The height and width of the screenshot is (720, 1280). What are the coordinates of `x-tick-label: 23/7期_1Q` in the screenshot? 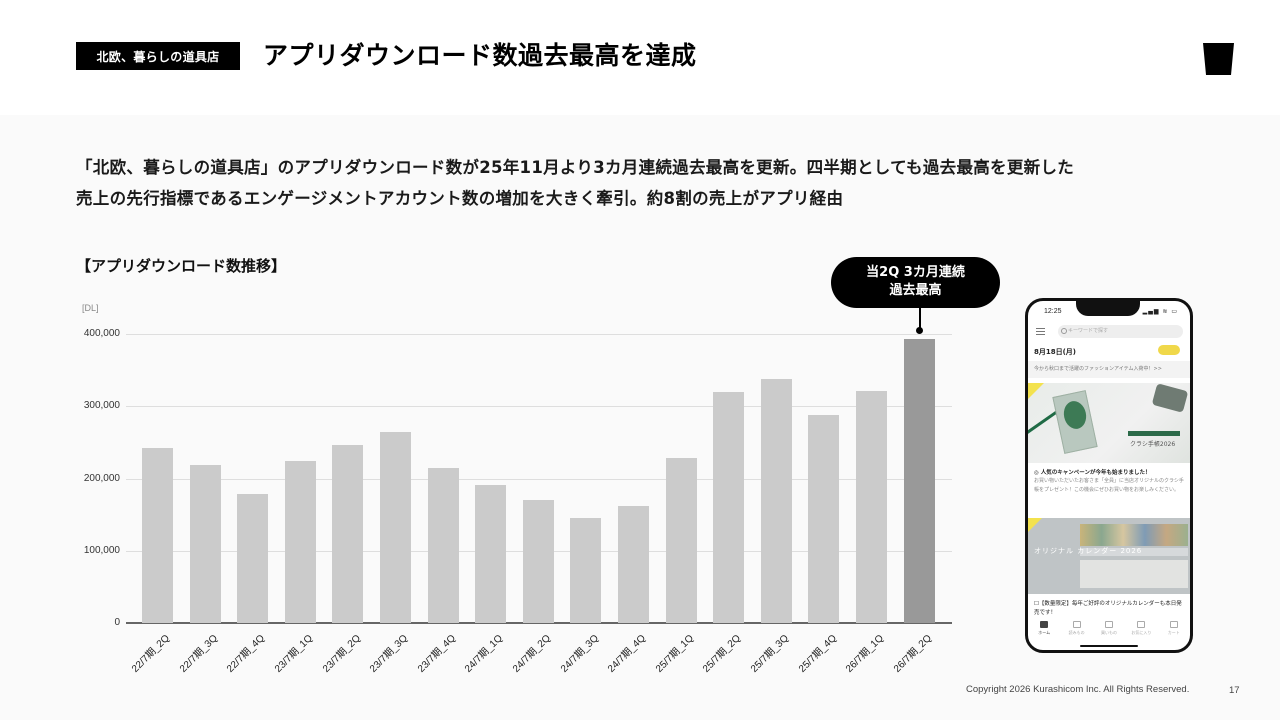 It's located at (293, 653).